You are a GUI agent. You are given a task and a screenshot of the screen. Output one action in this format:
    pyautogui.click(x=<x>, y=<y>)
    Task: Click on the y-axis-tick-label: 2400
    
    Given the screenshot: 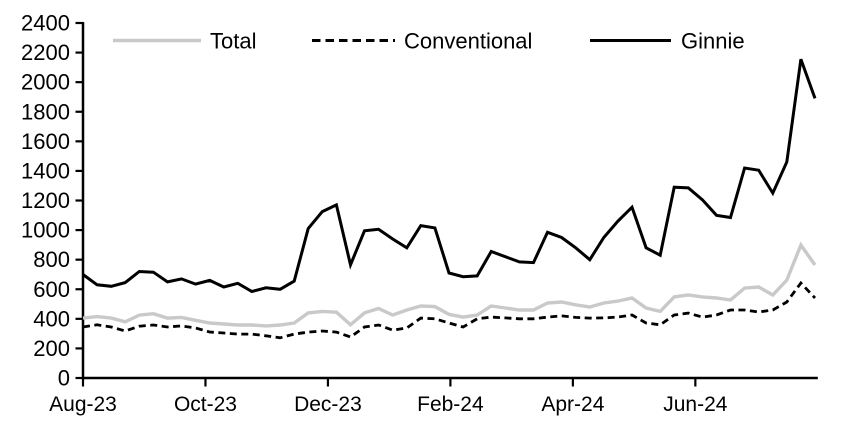 What is the action you would take?
    pyautogui.click(x=45, y=23)
    